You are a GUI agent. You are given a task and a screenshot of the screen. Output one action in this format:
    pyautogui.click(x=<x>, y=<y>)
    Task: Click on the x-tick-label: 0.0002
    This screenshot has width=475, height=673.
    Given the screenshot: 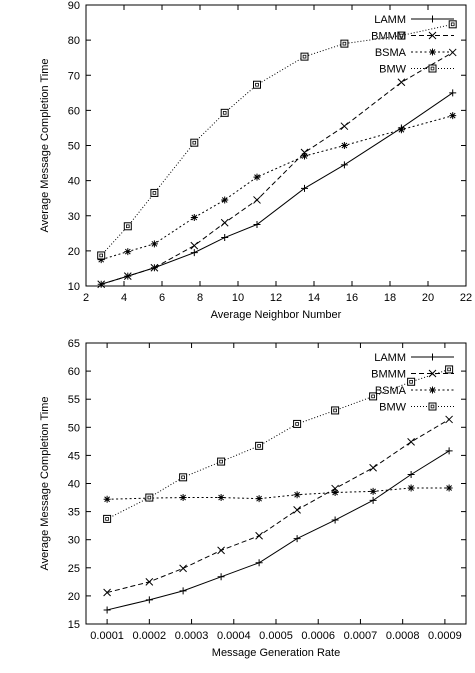 What is the action you would take?
    pyautogui.click(x=150, y=636)
    